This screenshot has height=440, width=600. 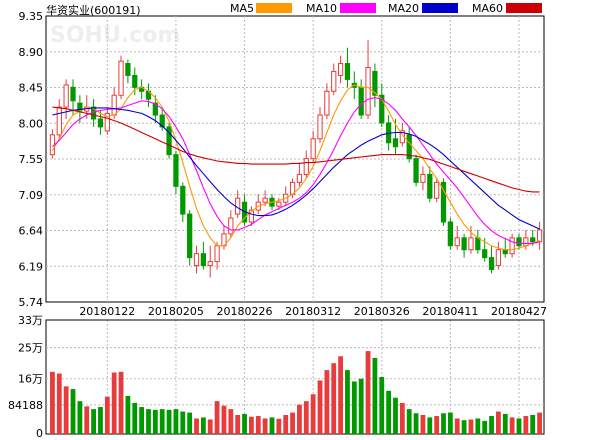 What do you see at coordinates (31, 16) in the screenshot?
I see `price-tick-label: 9.35` at bounding box center [31, 16].